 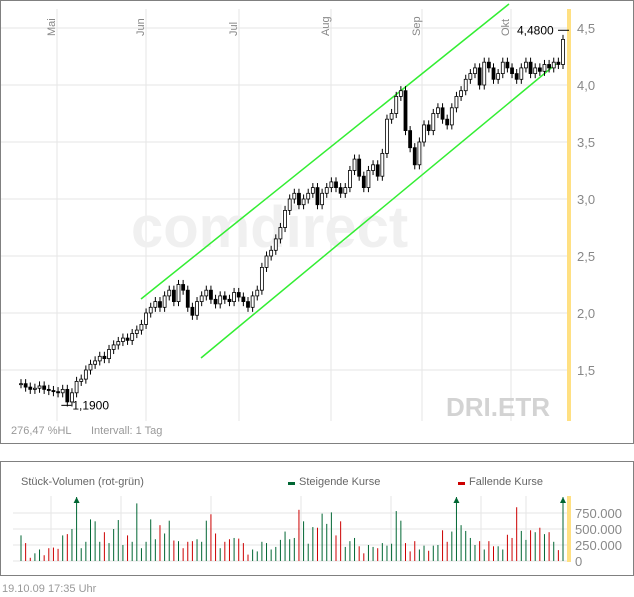 I want to click on legend-up-swatch, so click(x=291, y=483).